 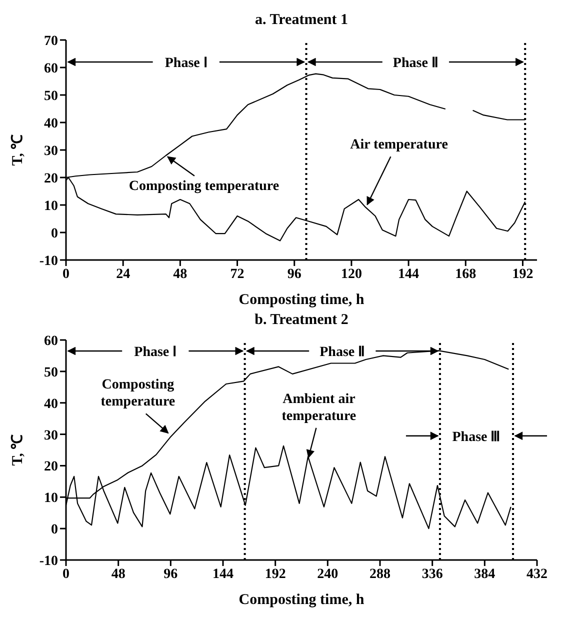 What do you see at coordinates (302, 320) in the screenshot?
I see `chart-title: b. Treatment 2` at bounding box center [302, 320].